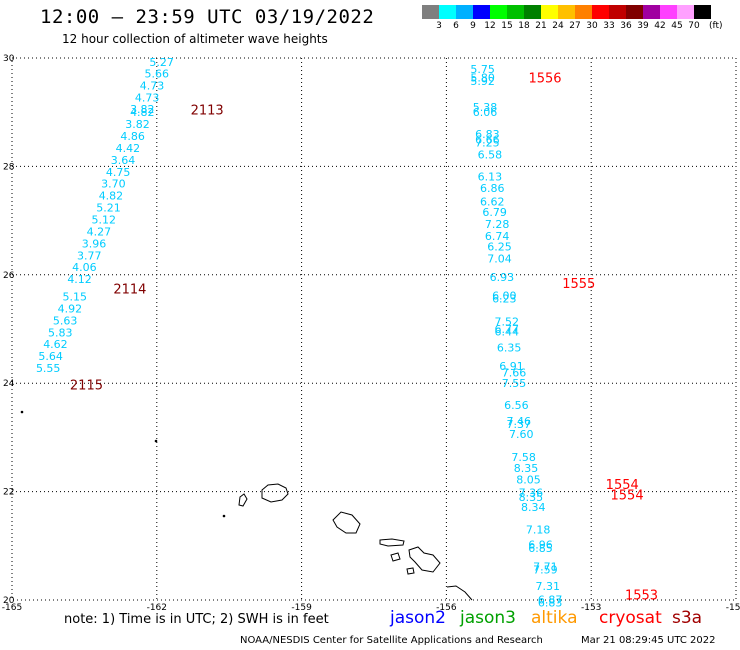 This screenshot has width=740, height=650. Describe the element at coordinates (504, 299) in the screenshot. I see `wave-height-value: 6.23` at that location.